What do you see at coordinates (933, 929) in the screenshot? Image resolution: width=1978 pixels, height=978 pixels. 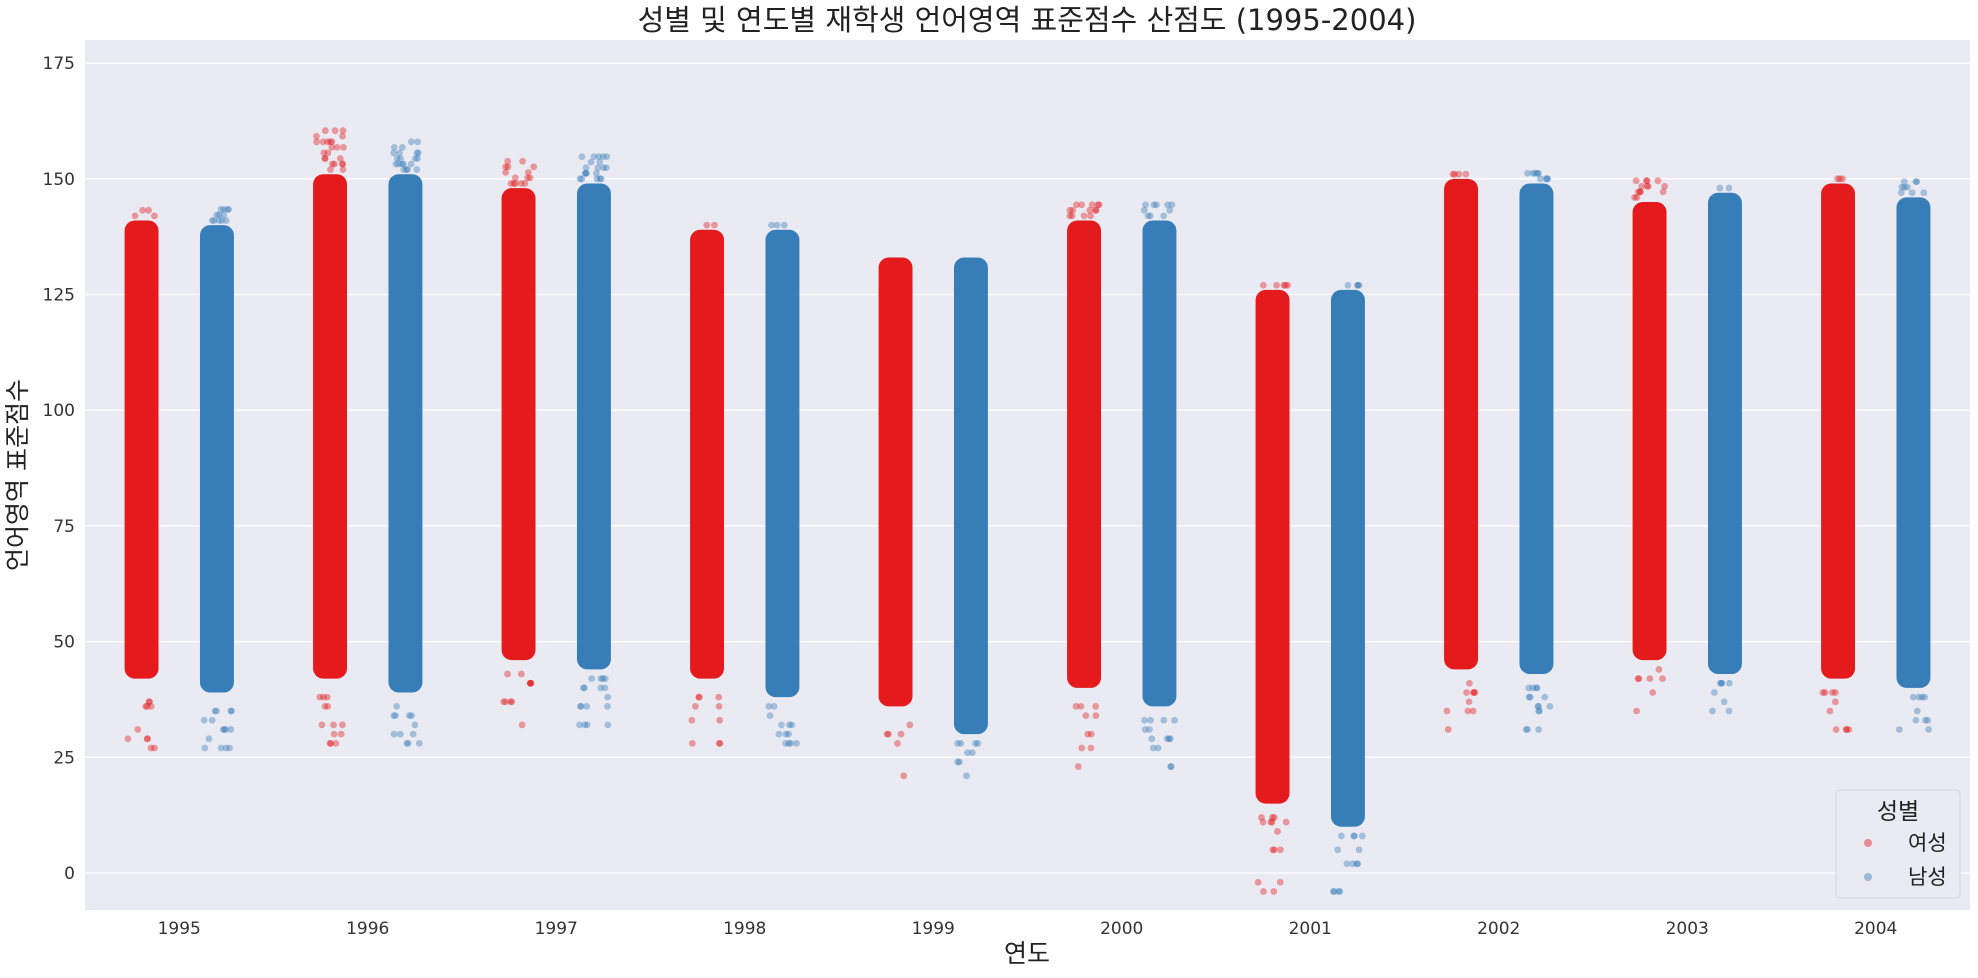 I see `x-tick-label-1999: 1999` at bounding box center [933, 929].